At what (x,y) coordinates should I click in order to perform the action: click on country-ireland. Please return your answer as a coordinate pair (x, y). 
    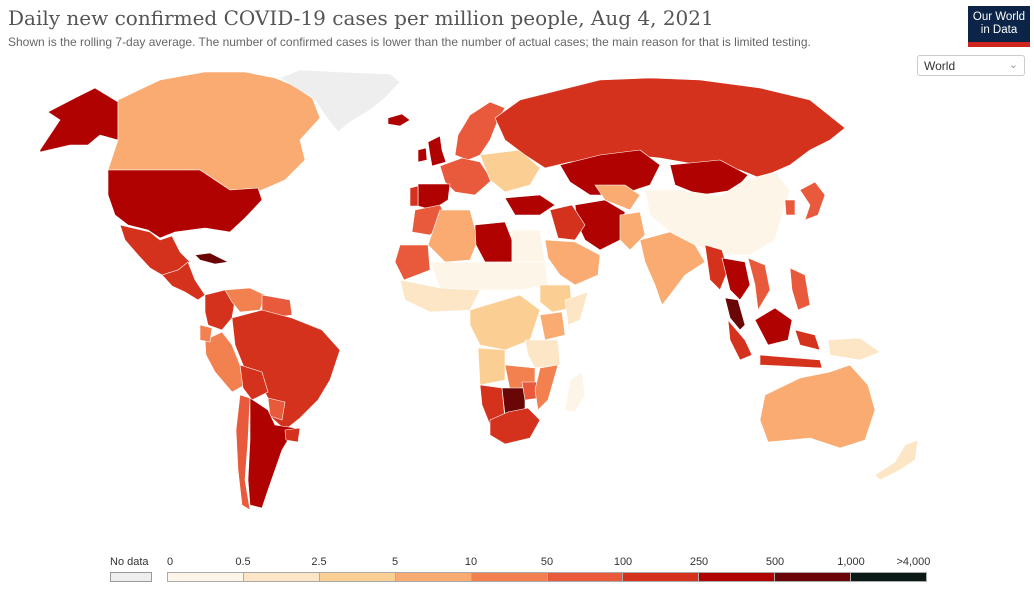
    Looking at the image, I should click on (422, 155).